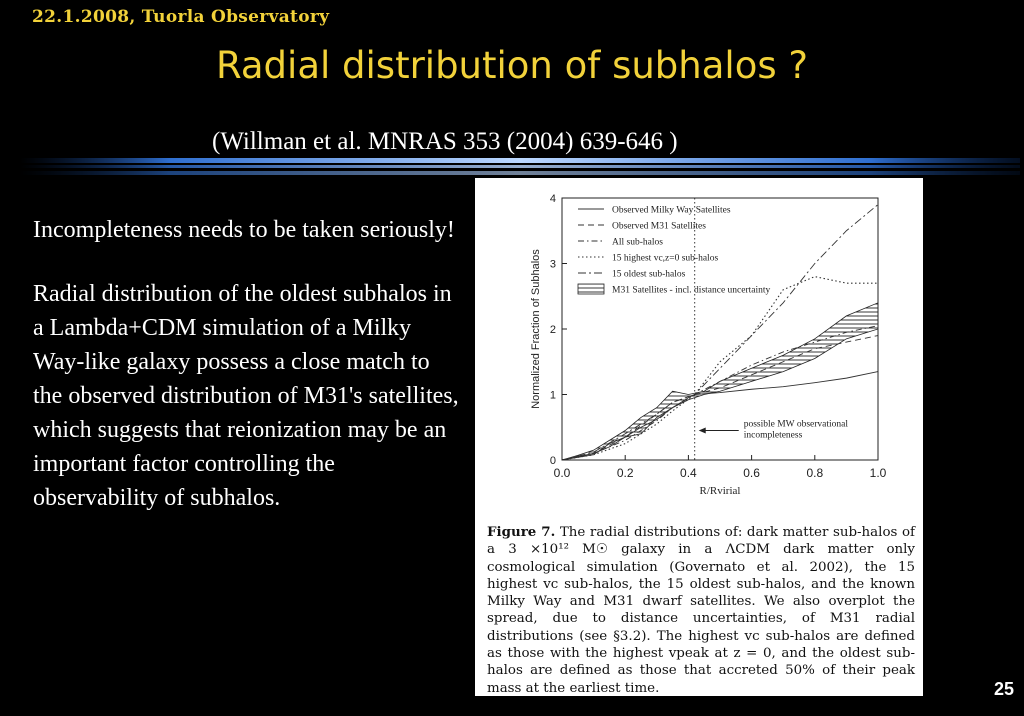 The height and width of the screenshot is (716, 1024). Describe the element at coordinates (625, 473) in the screenshot. I see `x-tick-label: 0.2` at that location.